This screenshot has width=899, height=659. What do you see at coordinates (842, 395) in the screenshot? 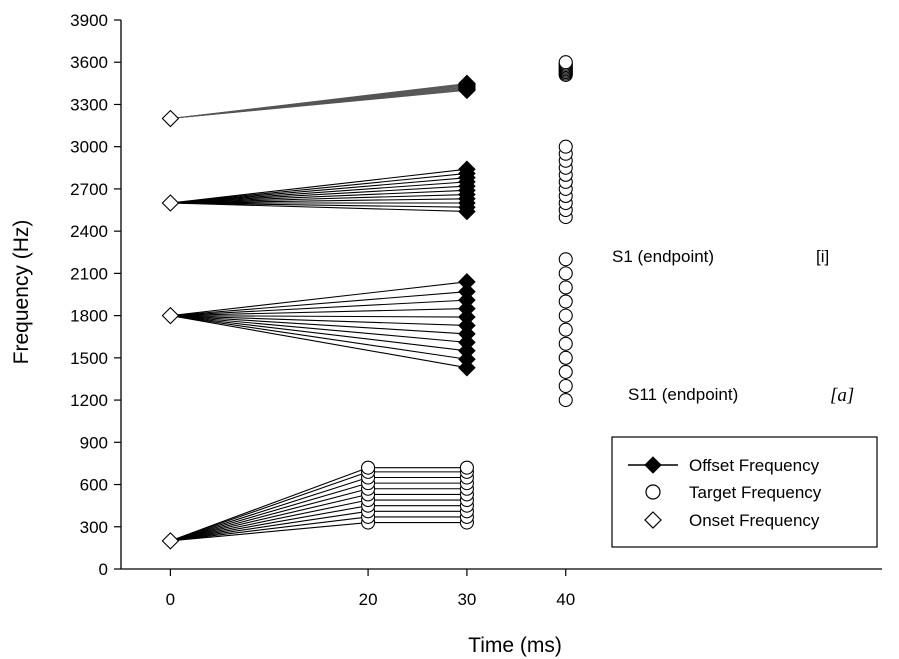
I see `annotation-s11-symbol: [a]` at bounding box center [842, 395].